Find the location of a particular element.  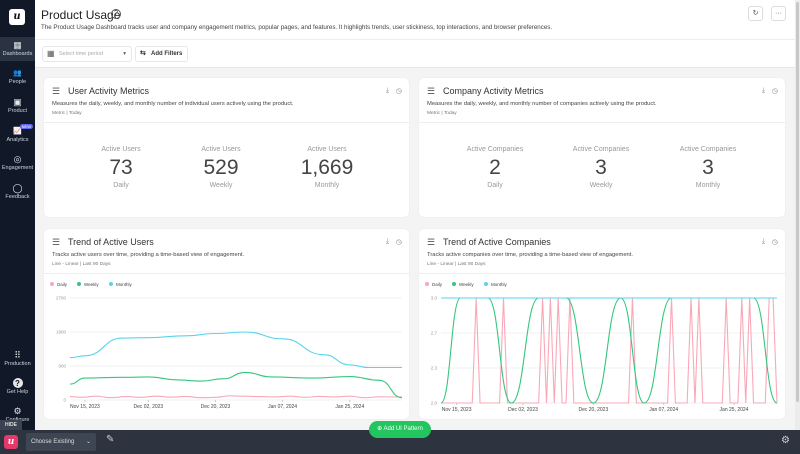

metric-value: 2 is located at coordinates (495, 167).